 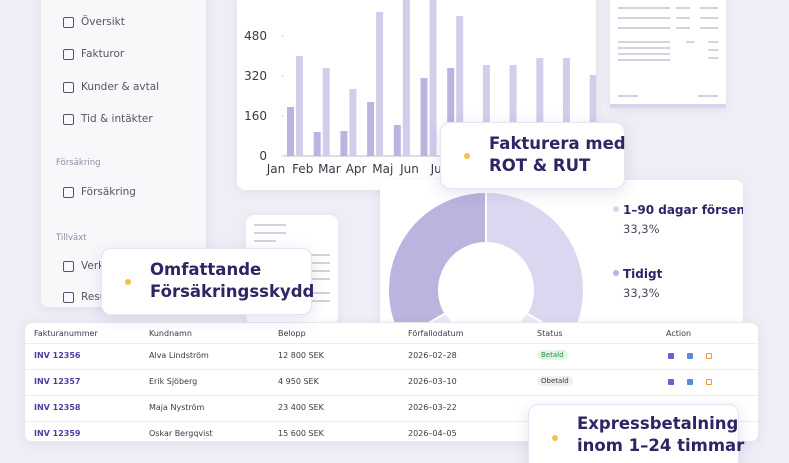 What do you see at coordinates (71, 238) in the screenshot?
I see `nav-section: Tillväxt` at bounding box center [71, 238].